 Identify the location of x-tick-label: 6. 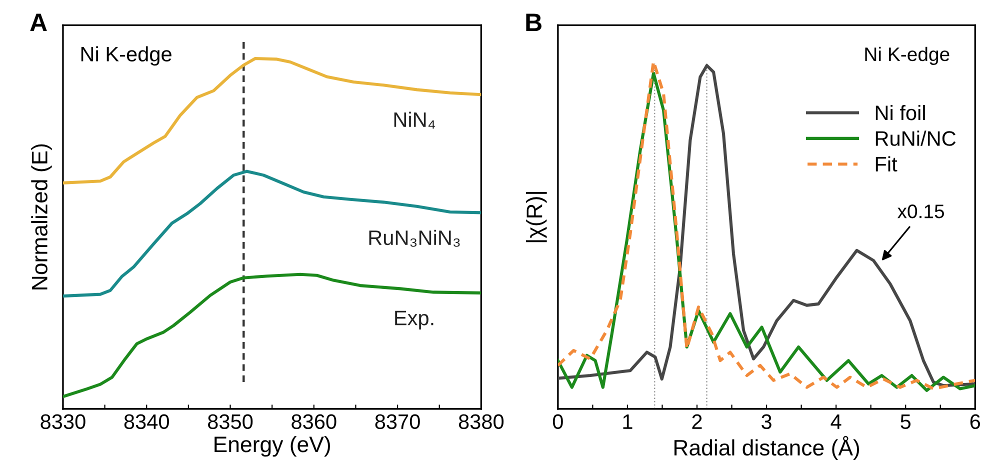
(975, 422).